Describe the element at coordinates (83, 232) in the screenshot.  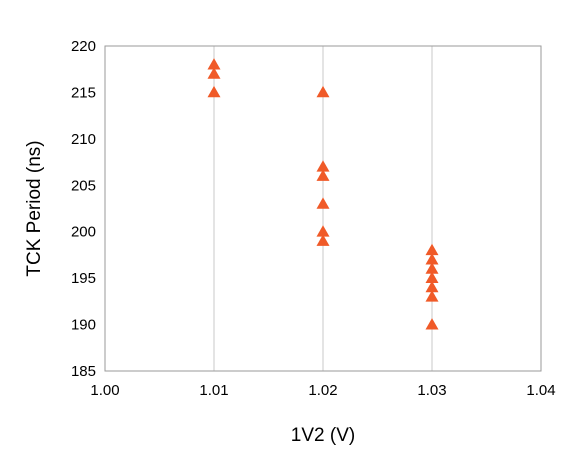
I see `y-tick-label: 200` at that location.